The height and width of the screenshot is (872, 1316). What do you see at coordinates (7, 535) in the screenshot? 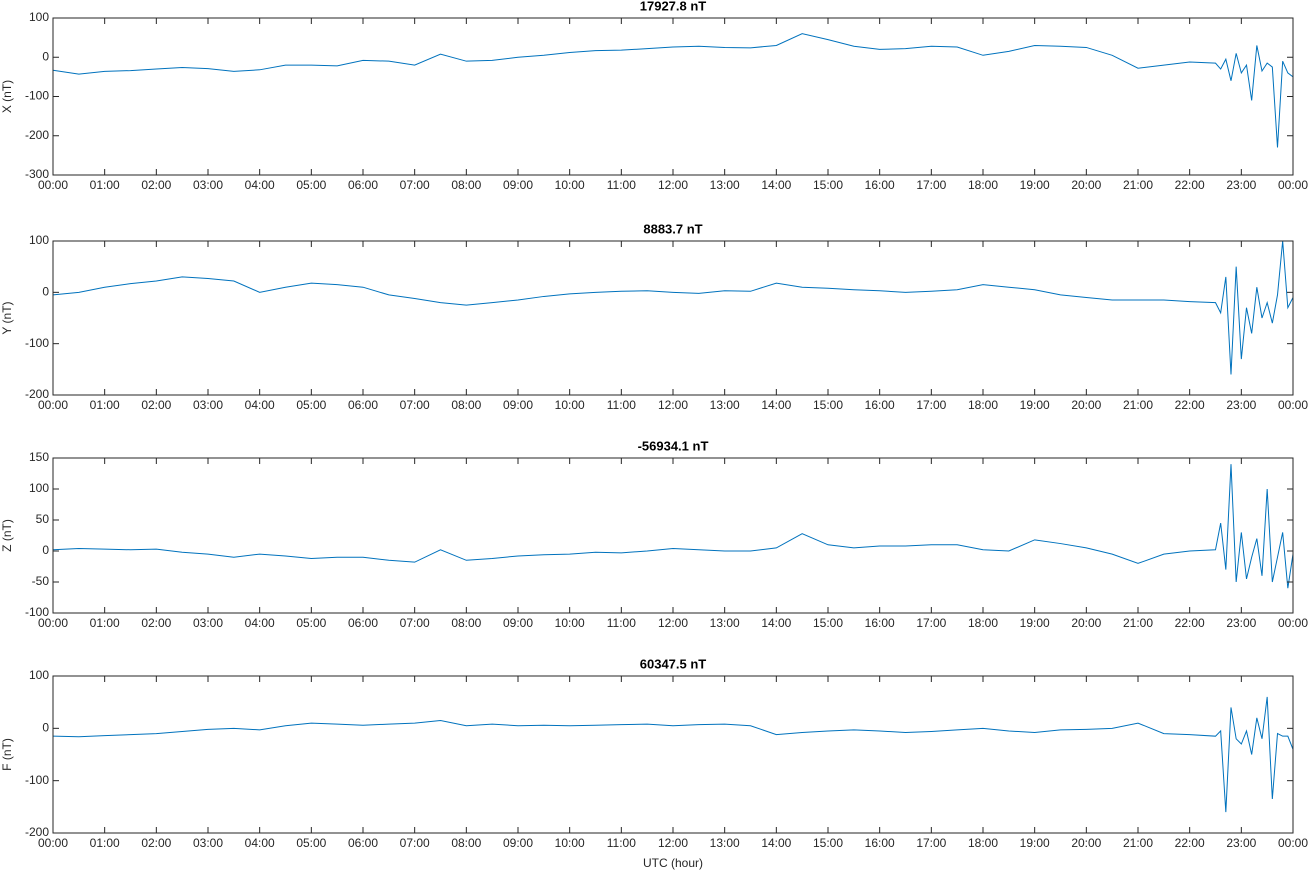
I see `y-axis-label: Z (nT)` at bounding box center [7, 535].